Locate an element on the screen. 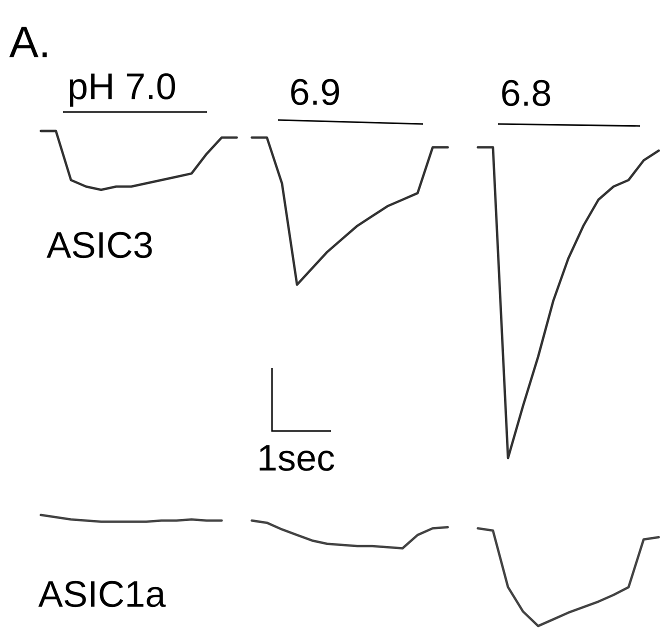 The image size is (671, 640). text: 6.8 is located at coordinates (526, 93).